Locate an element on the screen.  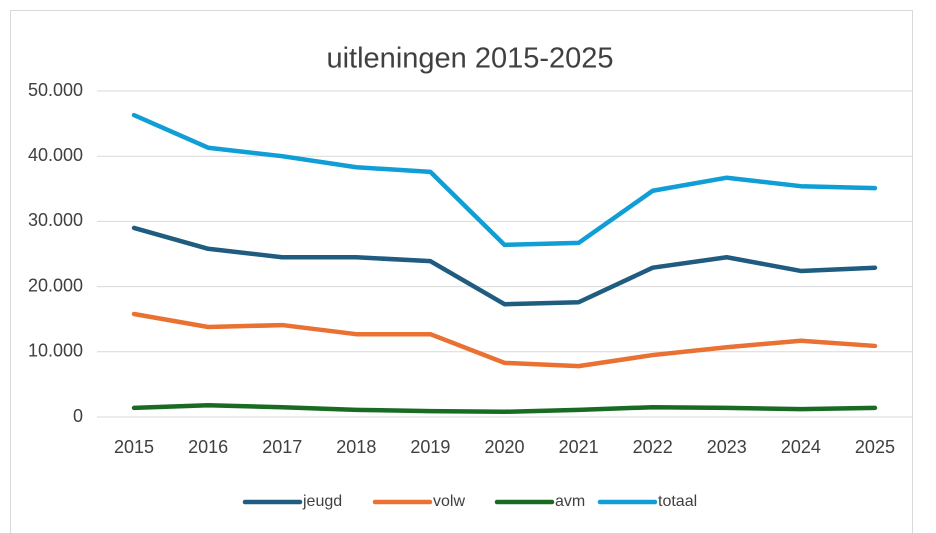
x-tick-label: 2019 is located at coordinates (430, 447).